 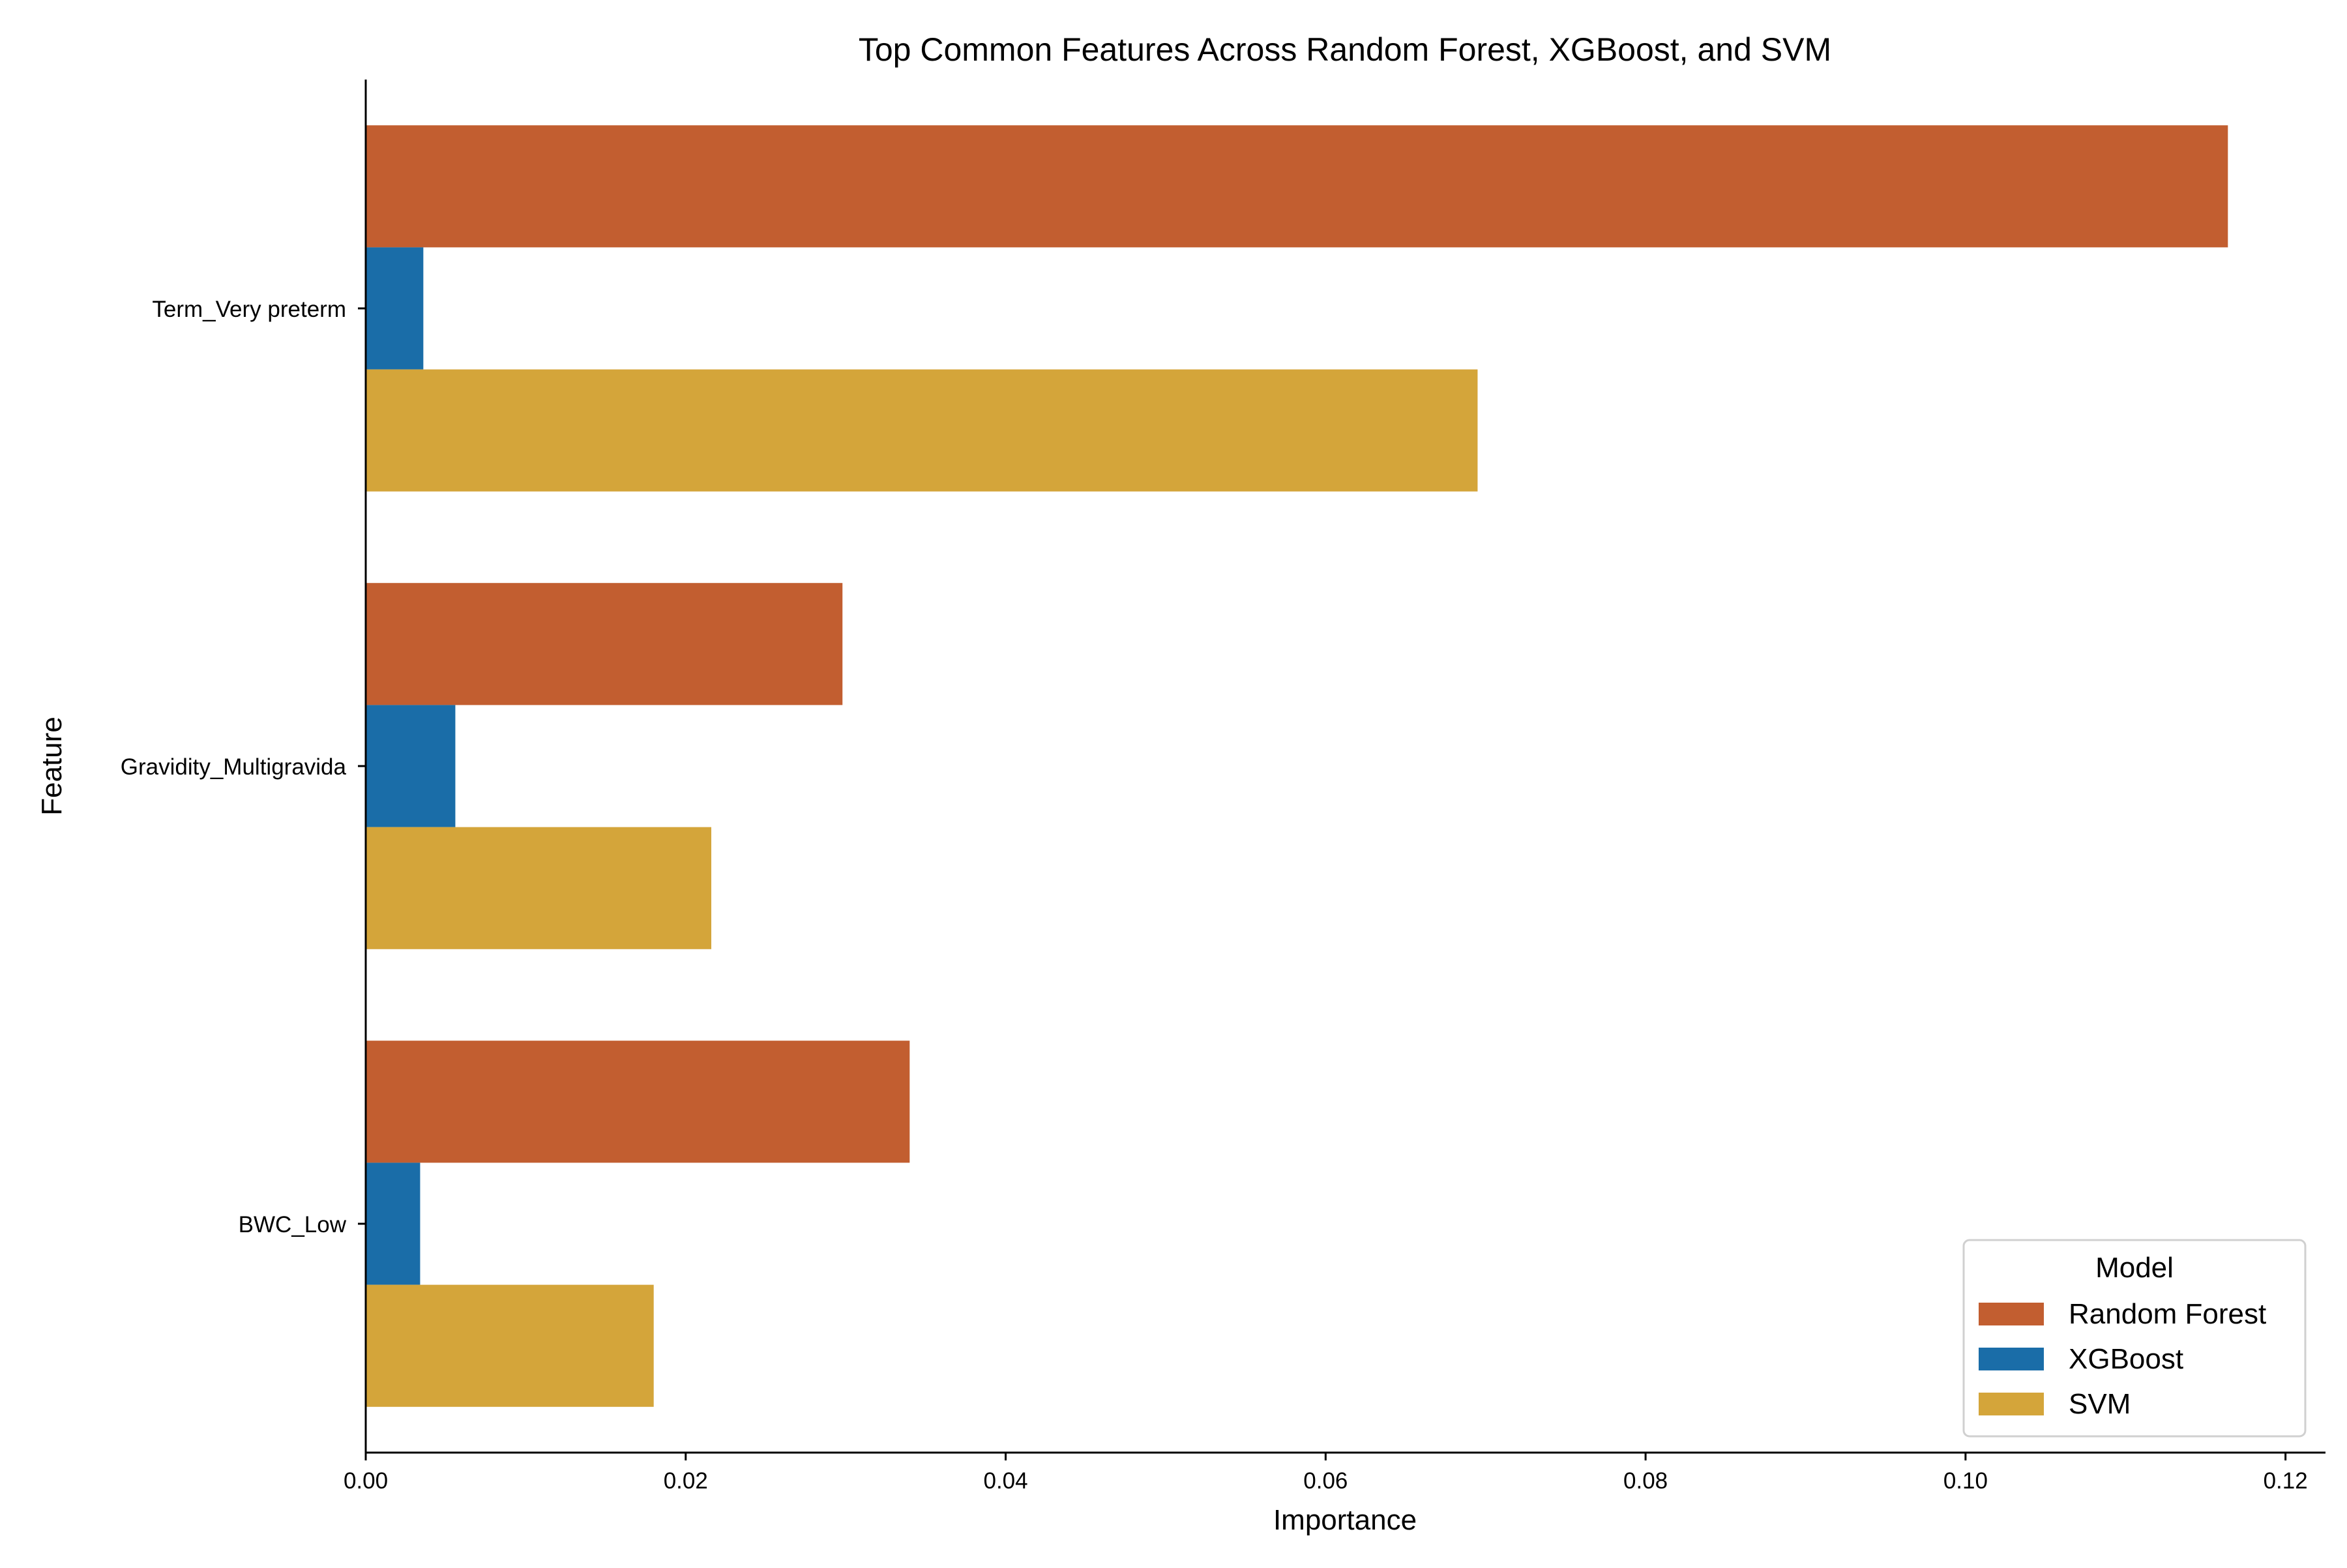 What do you see at coordinates (1345, 1520) in the screenshot?
I see `x-axis-label: Importance` at bounding box center [1345, 1520].